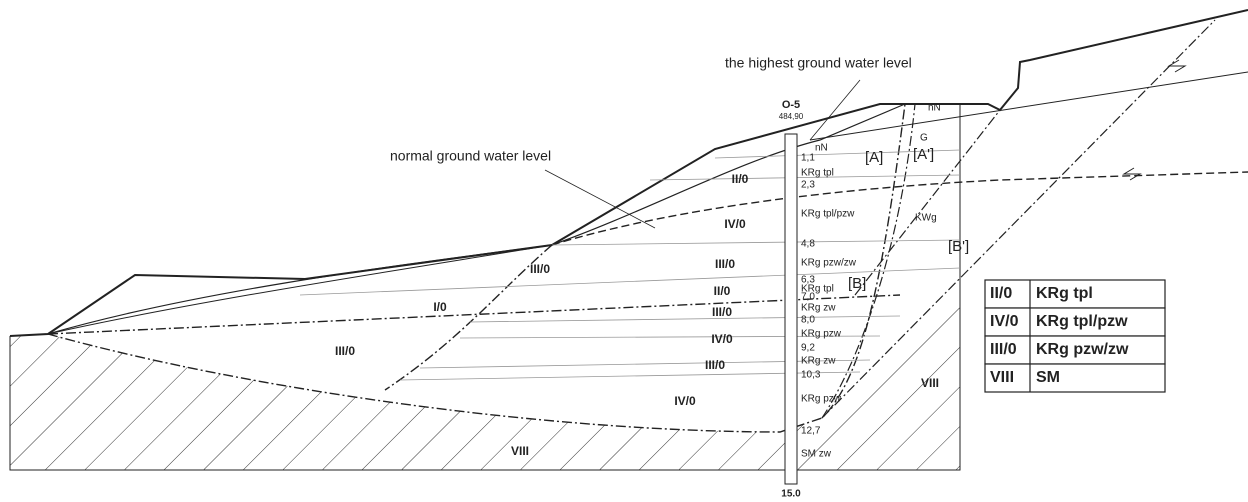 The image size is (1248, 502). I want to click on soil-label: G, so click(924, 138).